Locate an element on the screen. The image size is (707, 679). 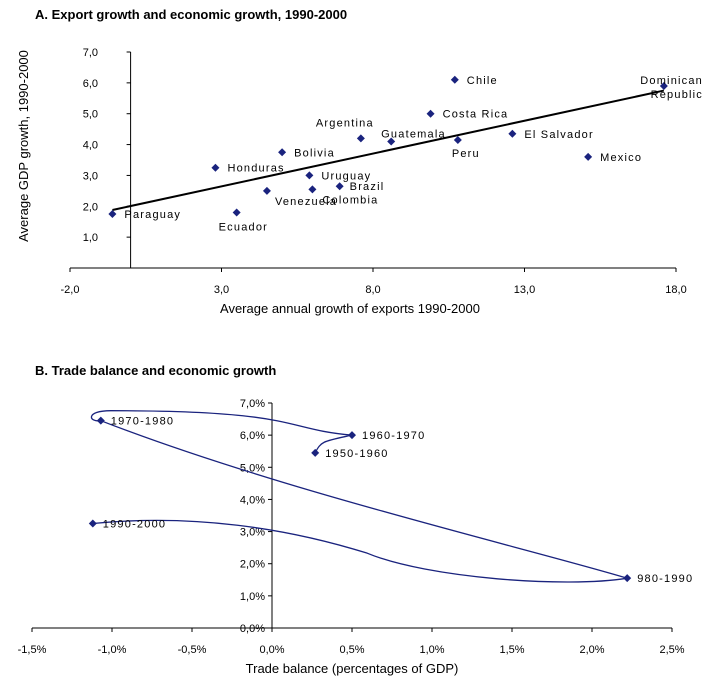
chart-b-y-tick-label: 6,0% is located at coordinates (252, 436).